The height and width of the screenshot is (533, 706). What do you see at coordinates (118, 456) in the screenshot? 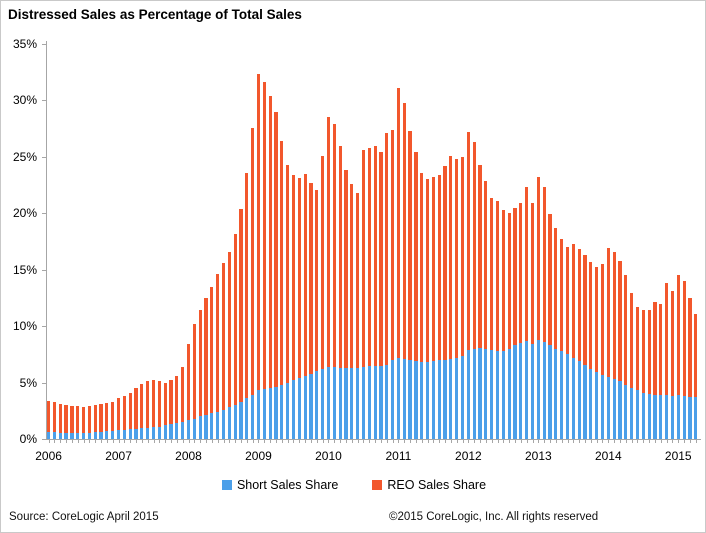
I see `x-axis-year-label: 2007` at bounding box center [118, 456].